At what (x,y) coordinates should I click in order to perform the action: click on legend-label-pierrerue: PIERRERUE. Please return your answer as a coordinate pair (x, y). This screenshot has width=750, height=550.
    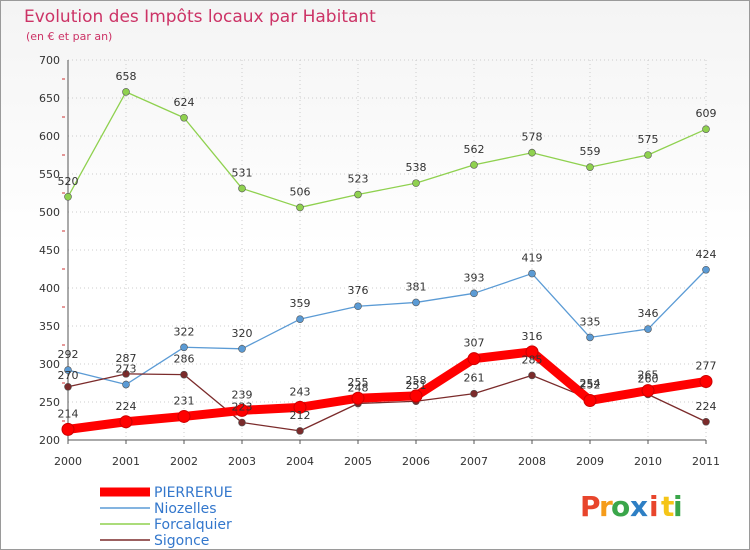
    Looking at the image, I should click on (193, 493).